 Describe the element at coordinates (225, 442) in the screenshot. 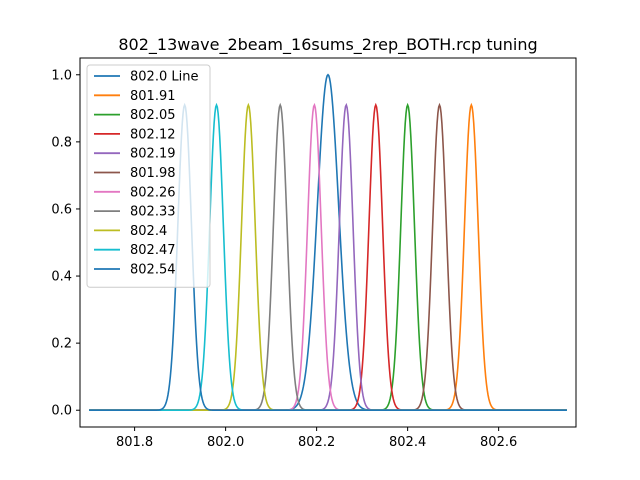

I see `x-tick-label: 802.0` at that location.